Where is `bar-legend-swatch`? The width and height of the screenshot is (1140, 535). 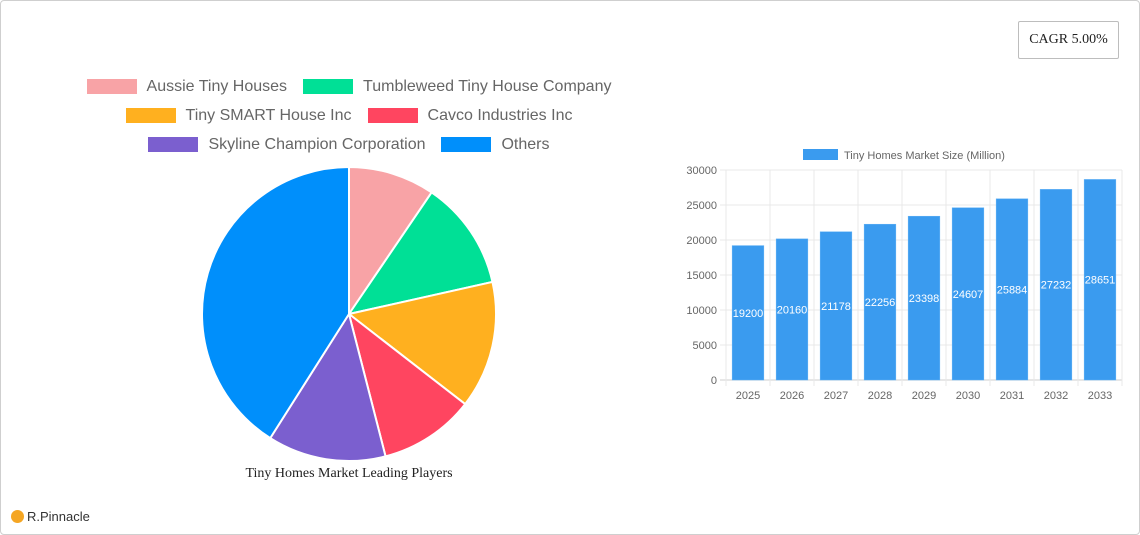 bar-legend-swatch is located at coordinates (820, 154).